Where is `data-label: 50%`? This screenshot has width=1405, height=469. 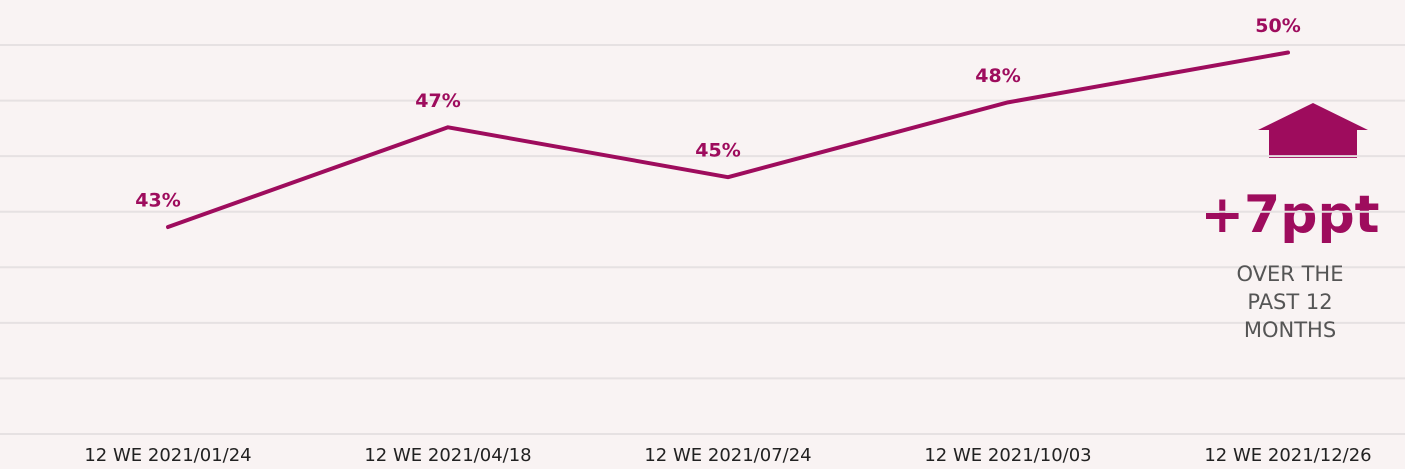
data-label: 50% is located at coordinates (1277, 26).